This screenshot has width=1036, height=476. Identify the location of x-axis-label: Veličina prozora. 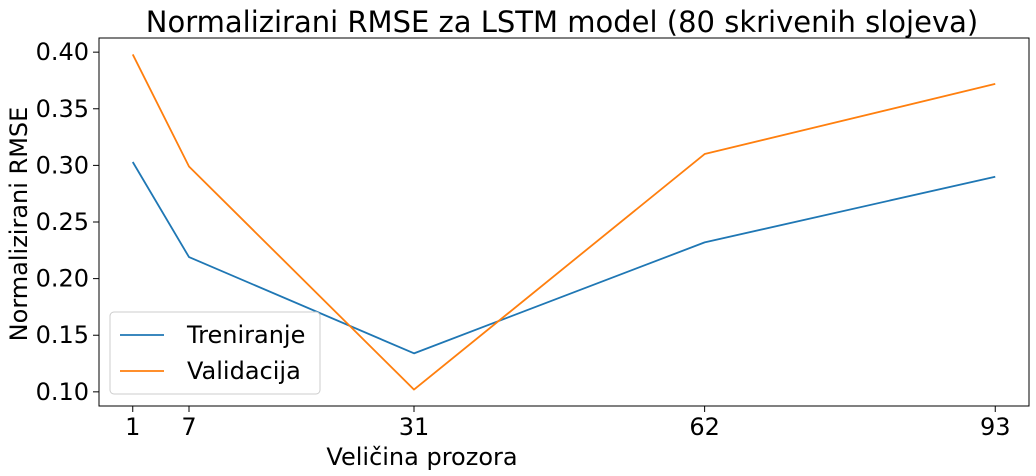
(421, 457).